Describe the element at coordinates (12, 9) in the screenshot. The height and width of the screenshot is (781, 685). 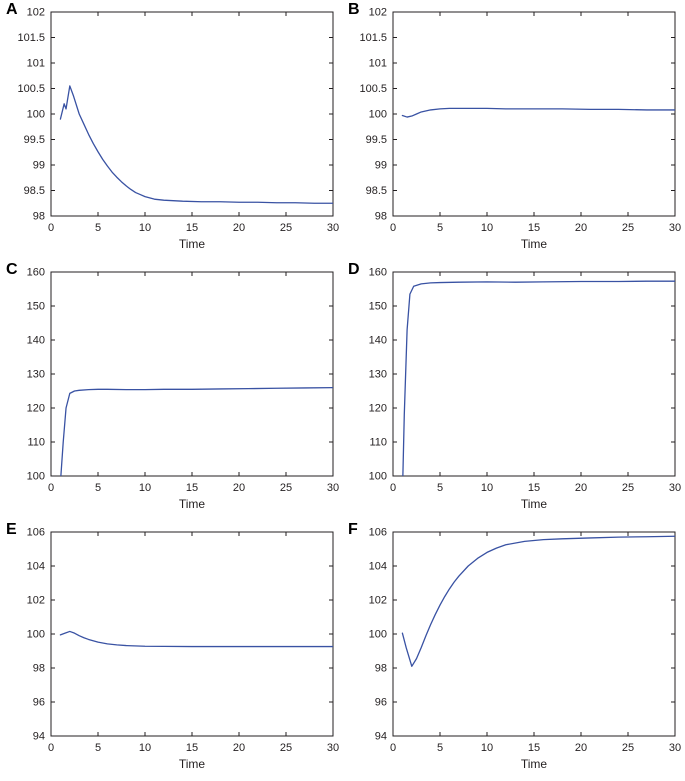
I see `panel-label-a: A` at that location.